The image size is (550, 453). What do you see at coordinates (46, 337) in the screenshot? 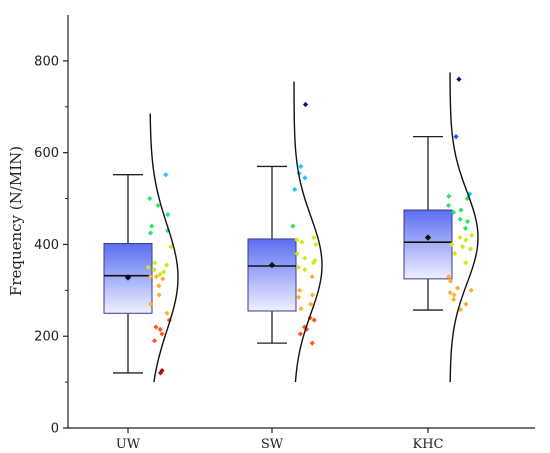
I see `y-tick-label: 200` at bounding box center [46, 337].